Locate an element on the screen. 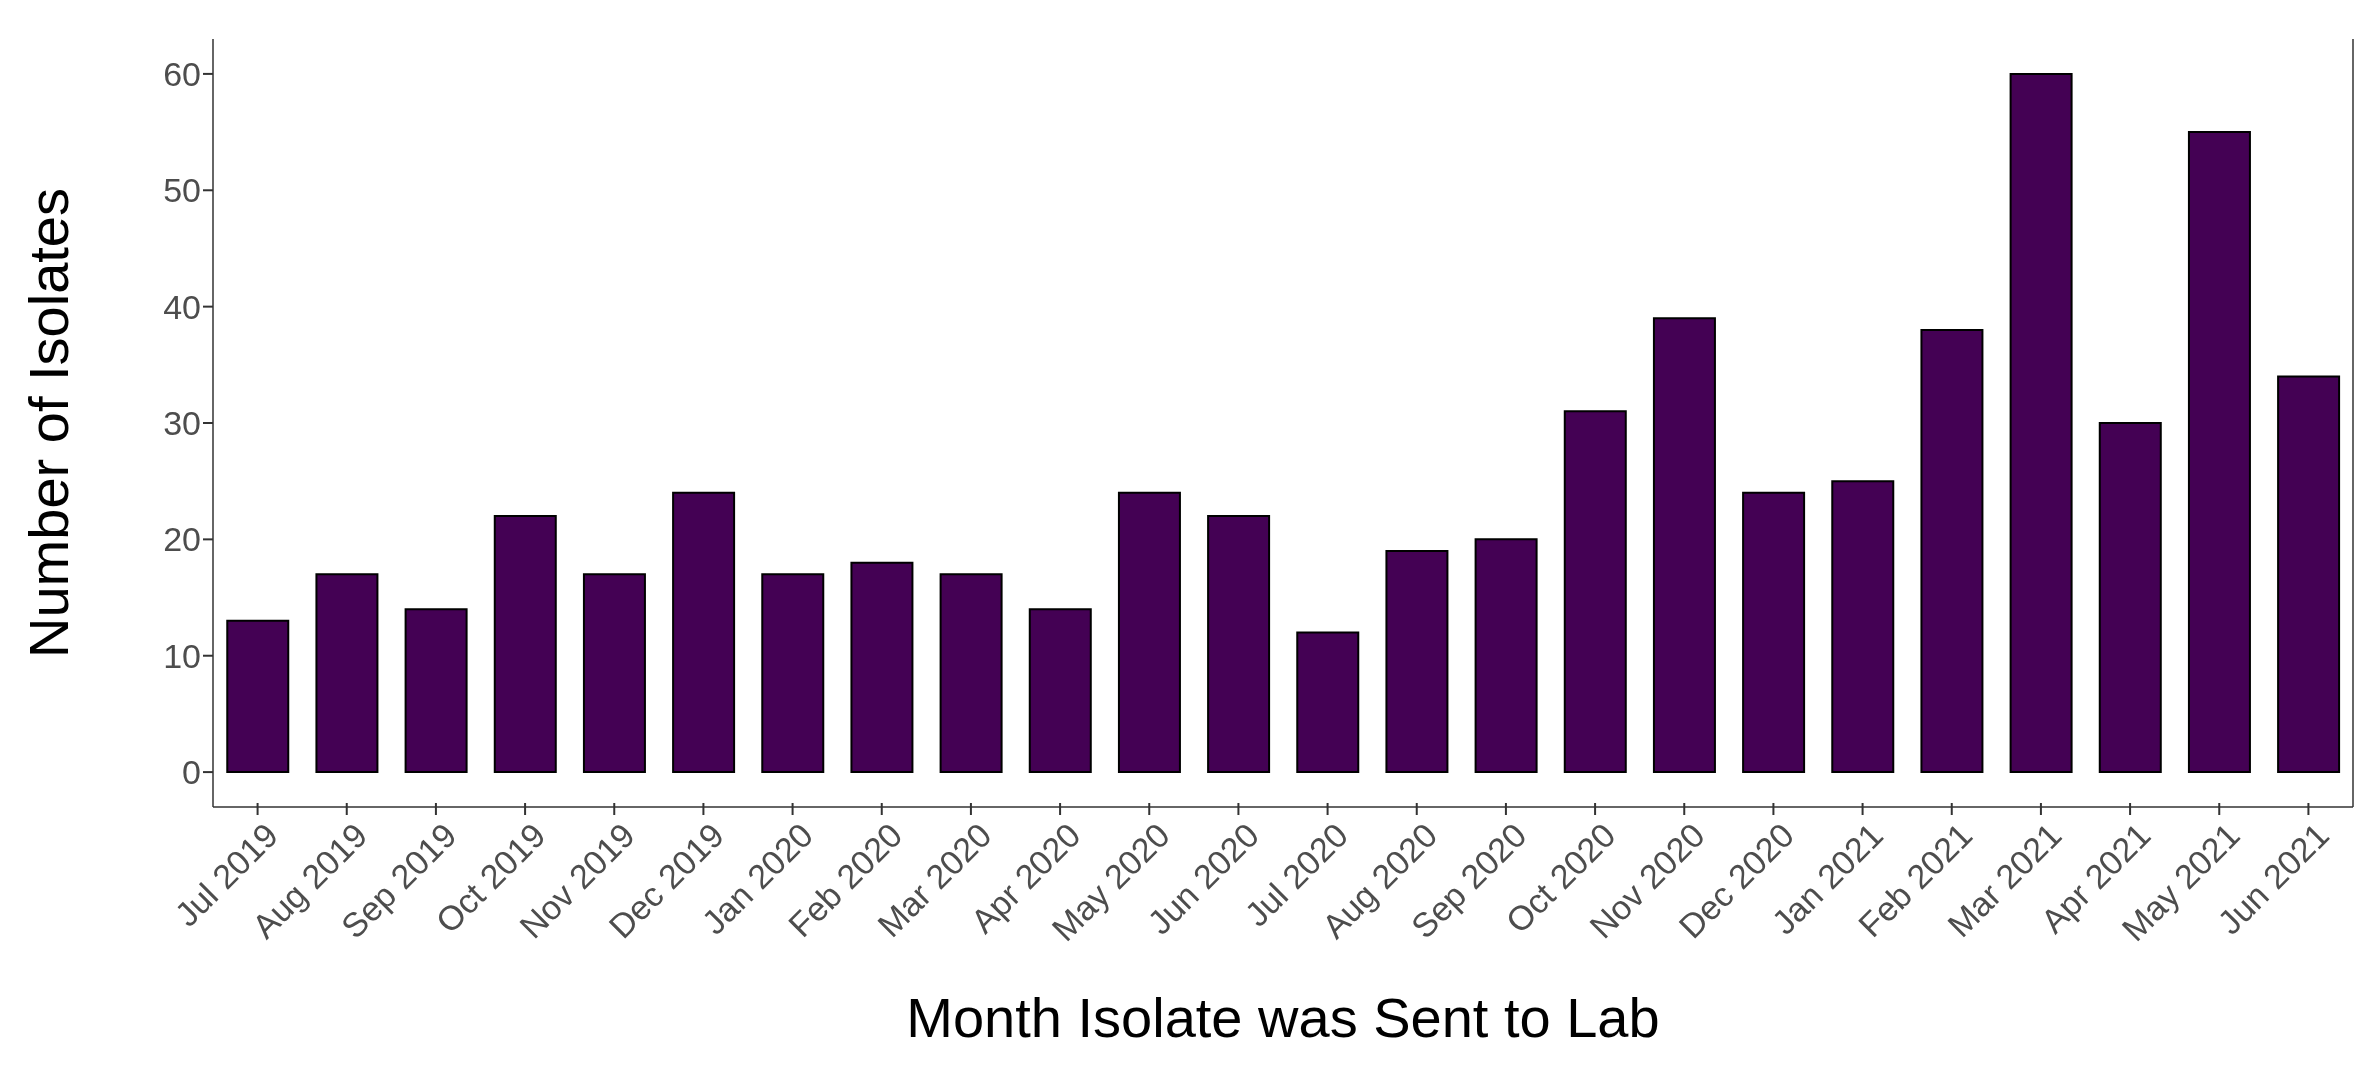  y-tick-label: 40 is located at coordinates (182, 306).